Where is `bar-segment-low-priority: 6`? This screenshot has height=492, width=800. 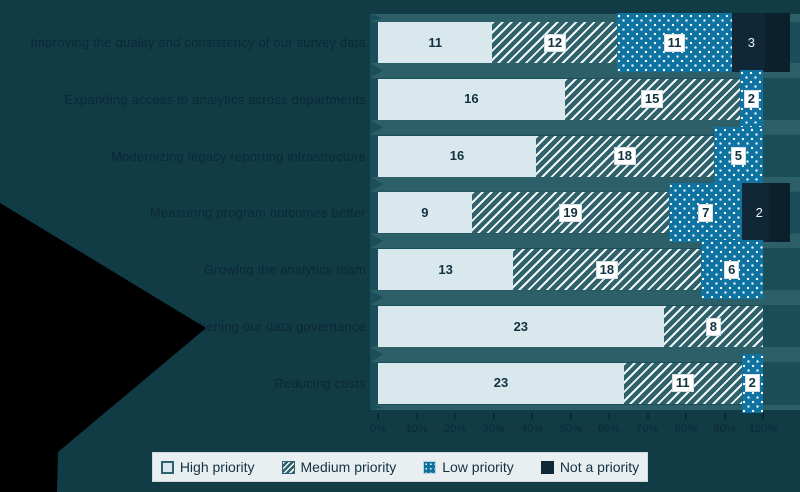 bar-segment-low-priority: 6 is located at coordinates (731, 270).